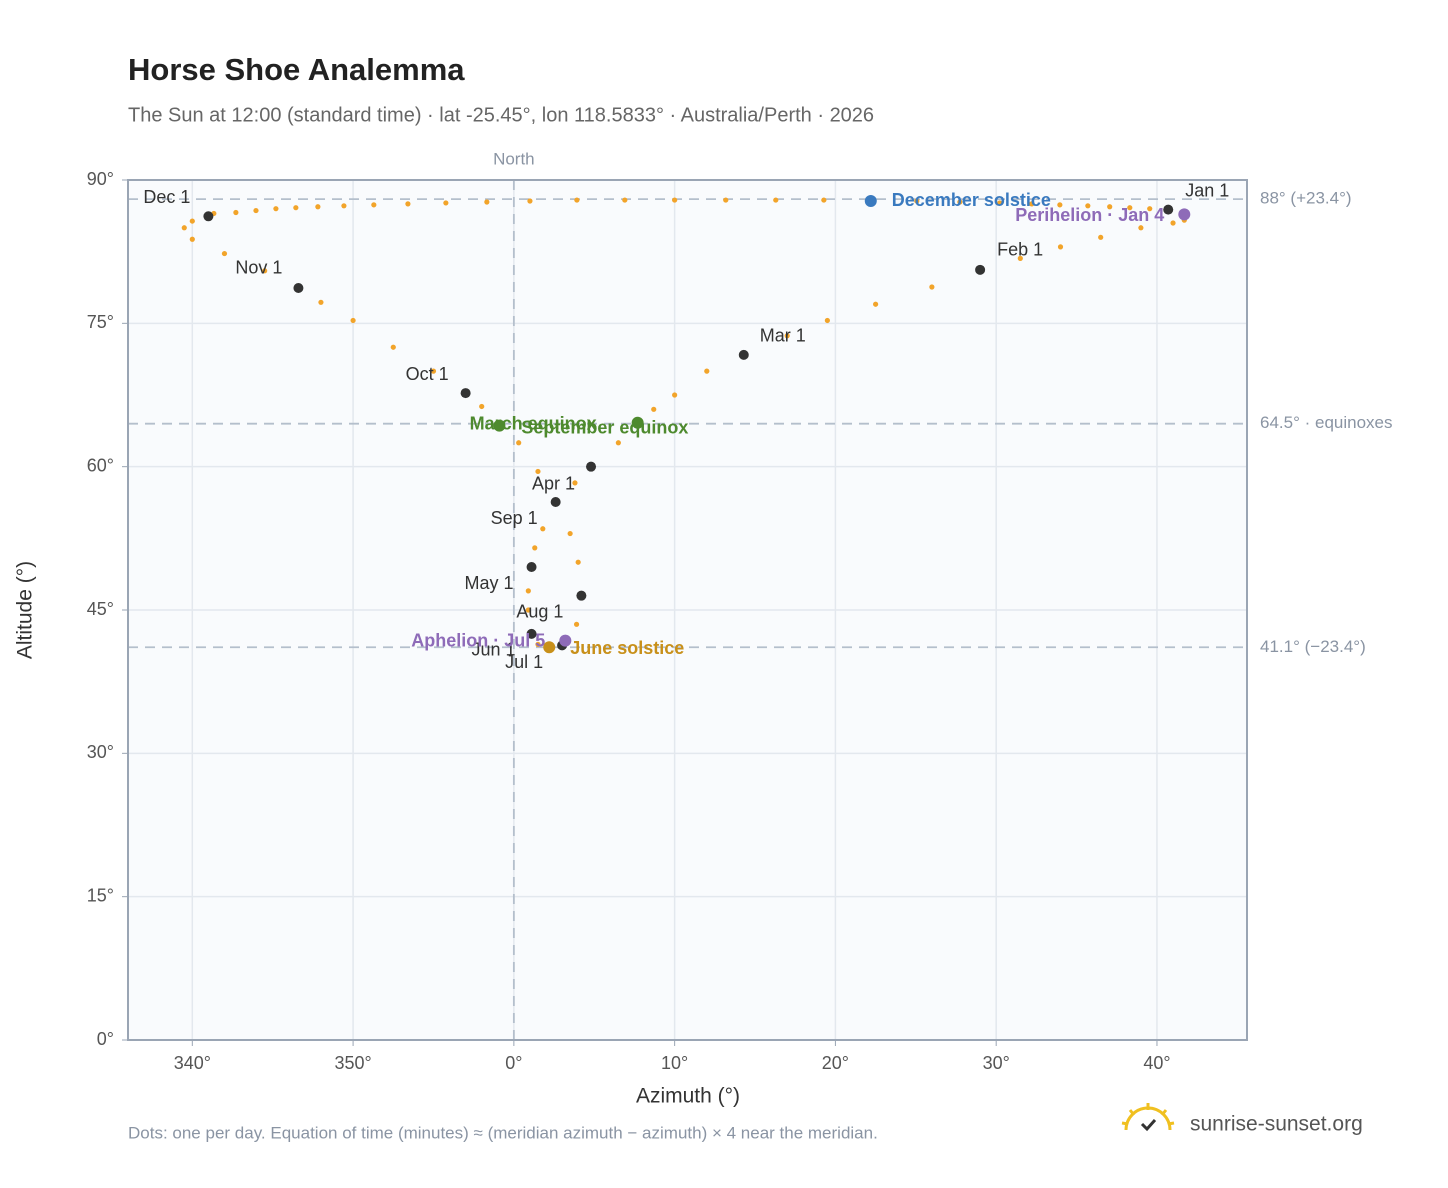  I want to click on month-label: Feb 1, so click(1020, 250).